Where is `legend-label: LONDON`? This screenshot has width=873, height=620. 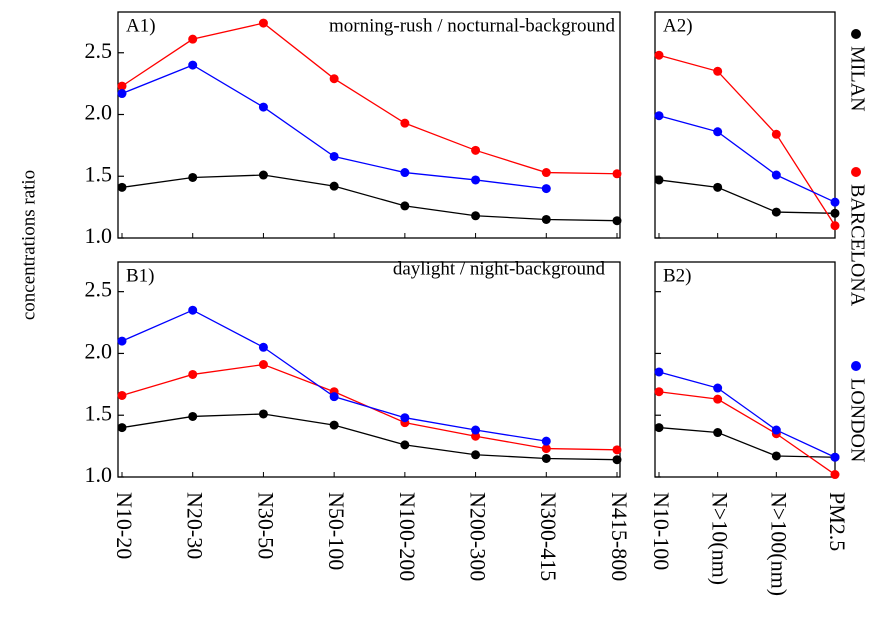 legend-label: LONDON is located at coordinates (857, 420).